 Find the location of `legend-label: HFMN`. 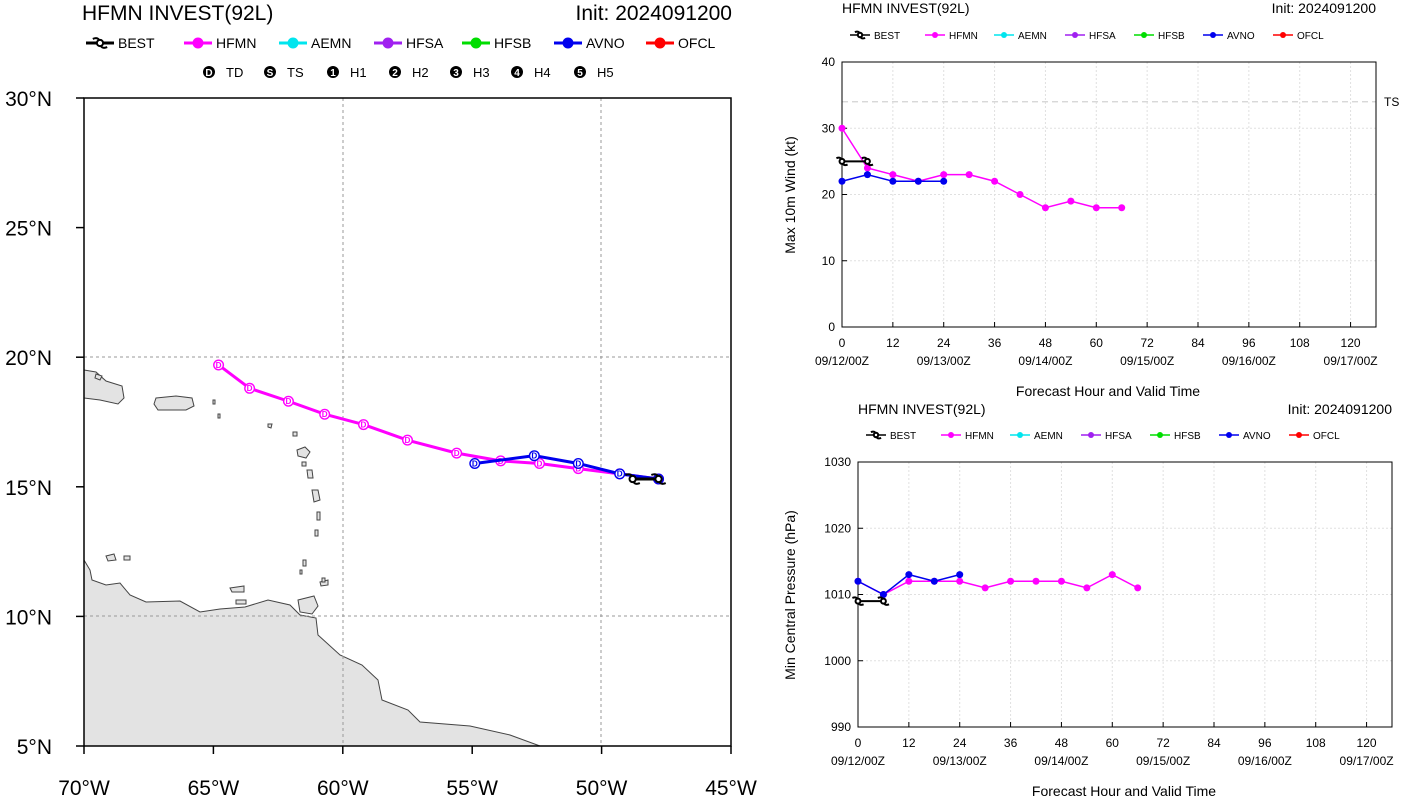

legend-label: HFMN is located at coordinates (236, 43).